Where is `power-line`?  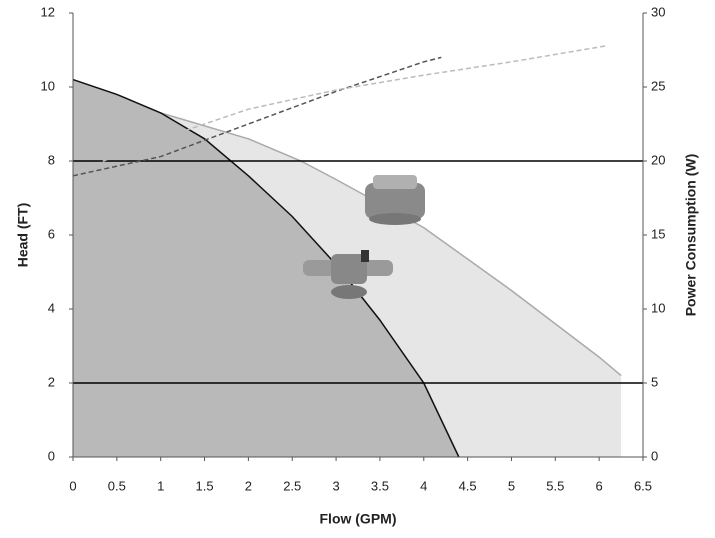 power-line is located at coordinates (257, 116).